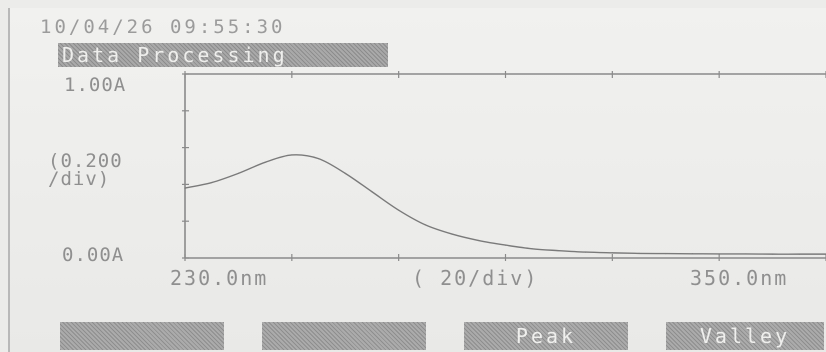 The height and width of the screenshot is (352, 826). Describe the element at coordinates (223, 55) in the screenshot. I see `mode-title: Data Processing` at that location.